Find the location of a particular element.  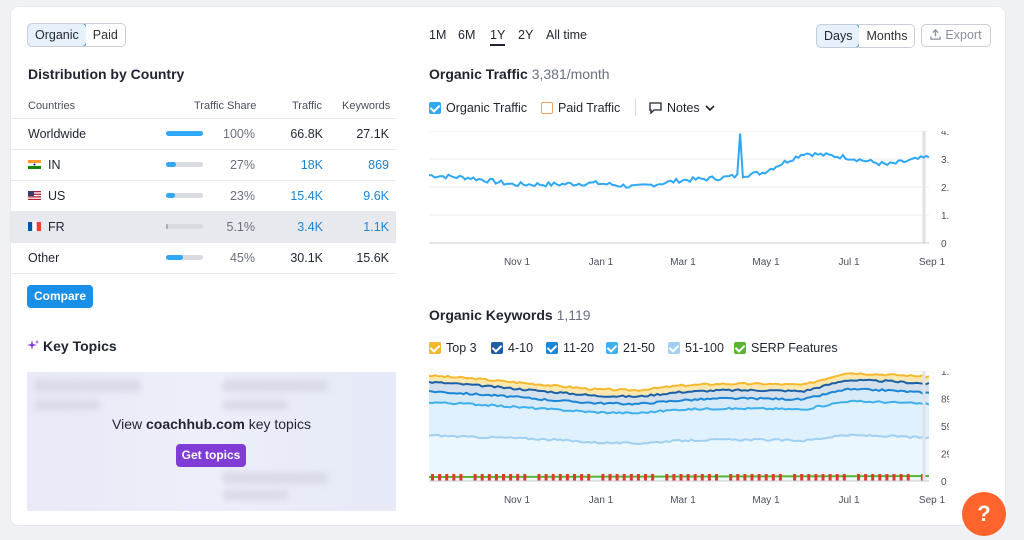

organic-keywords-value: 1,119 is located at coordinates (573, 315).